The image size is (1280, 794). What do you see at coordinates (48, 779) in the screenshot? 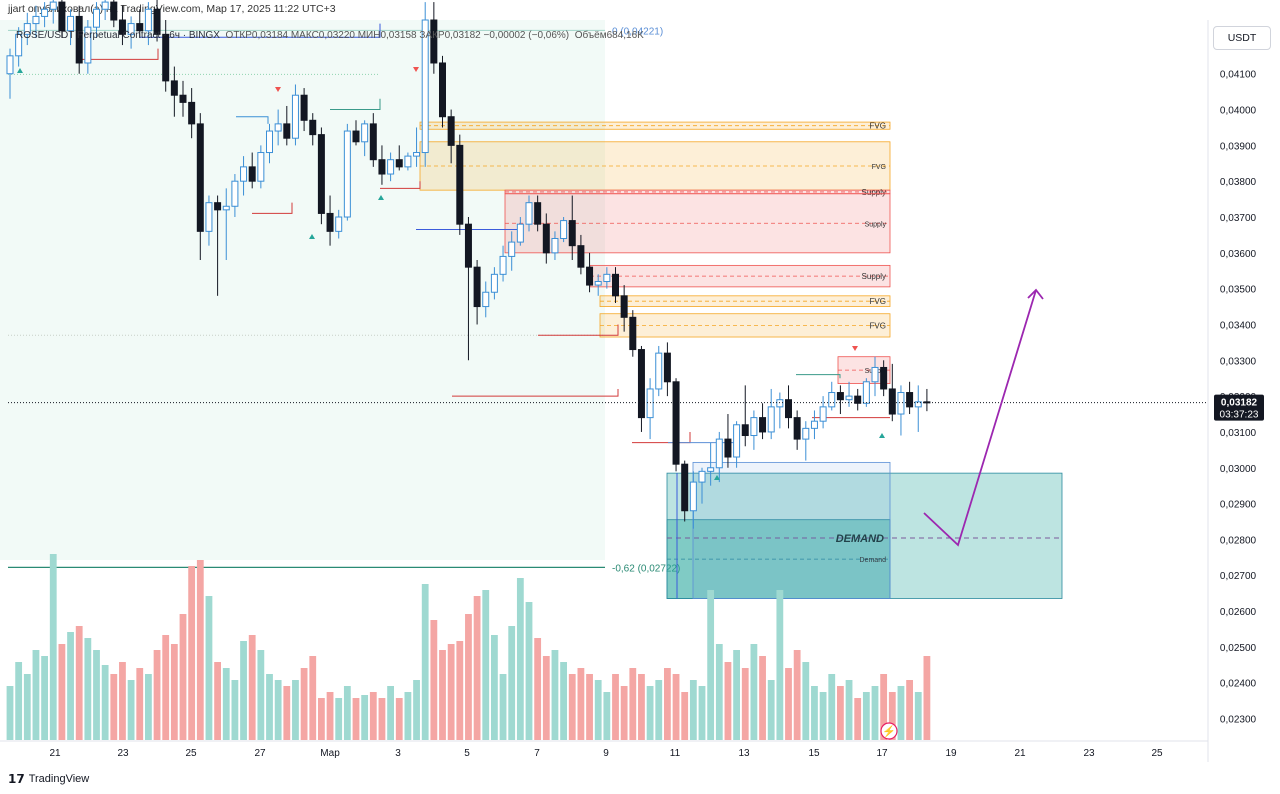
I see `tradingview-logo: 𝟭𝟳 TradingView` at bounding box center [48, 779].